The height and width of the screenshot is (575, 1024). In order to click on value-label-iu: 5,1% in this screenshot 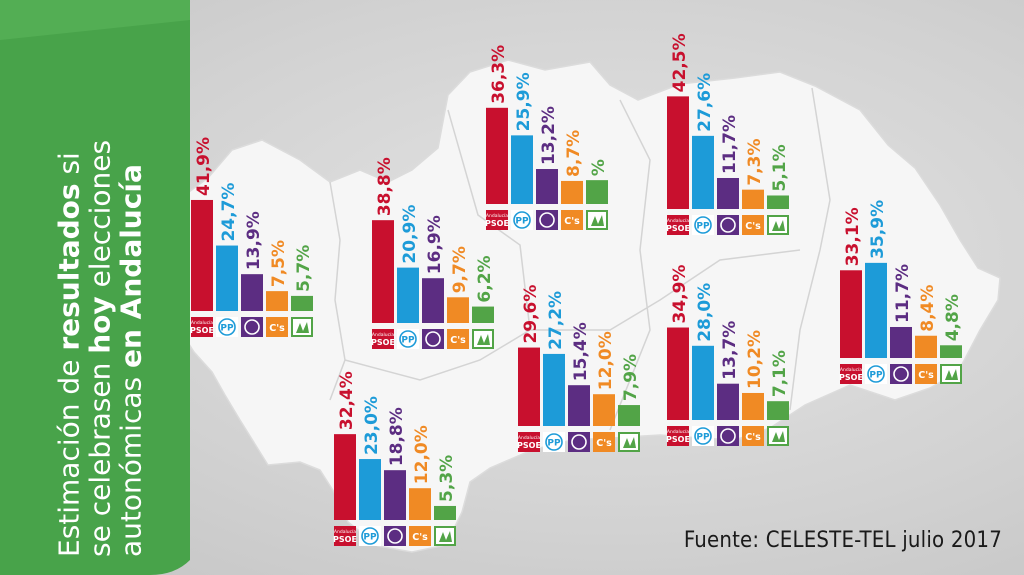, I will do `click(780, 167)`.